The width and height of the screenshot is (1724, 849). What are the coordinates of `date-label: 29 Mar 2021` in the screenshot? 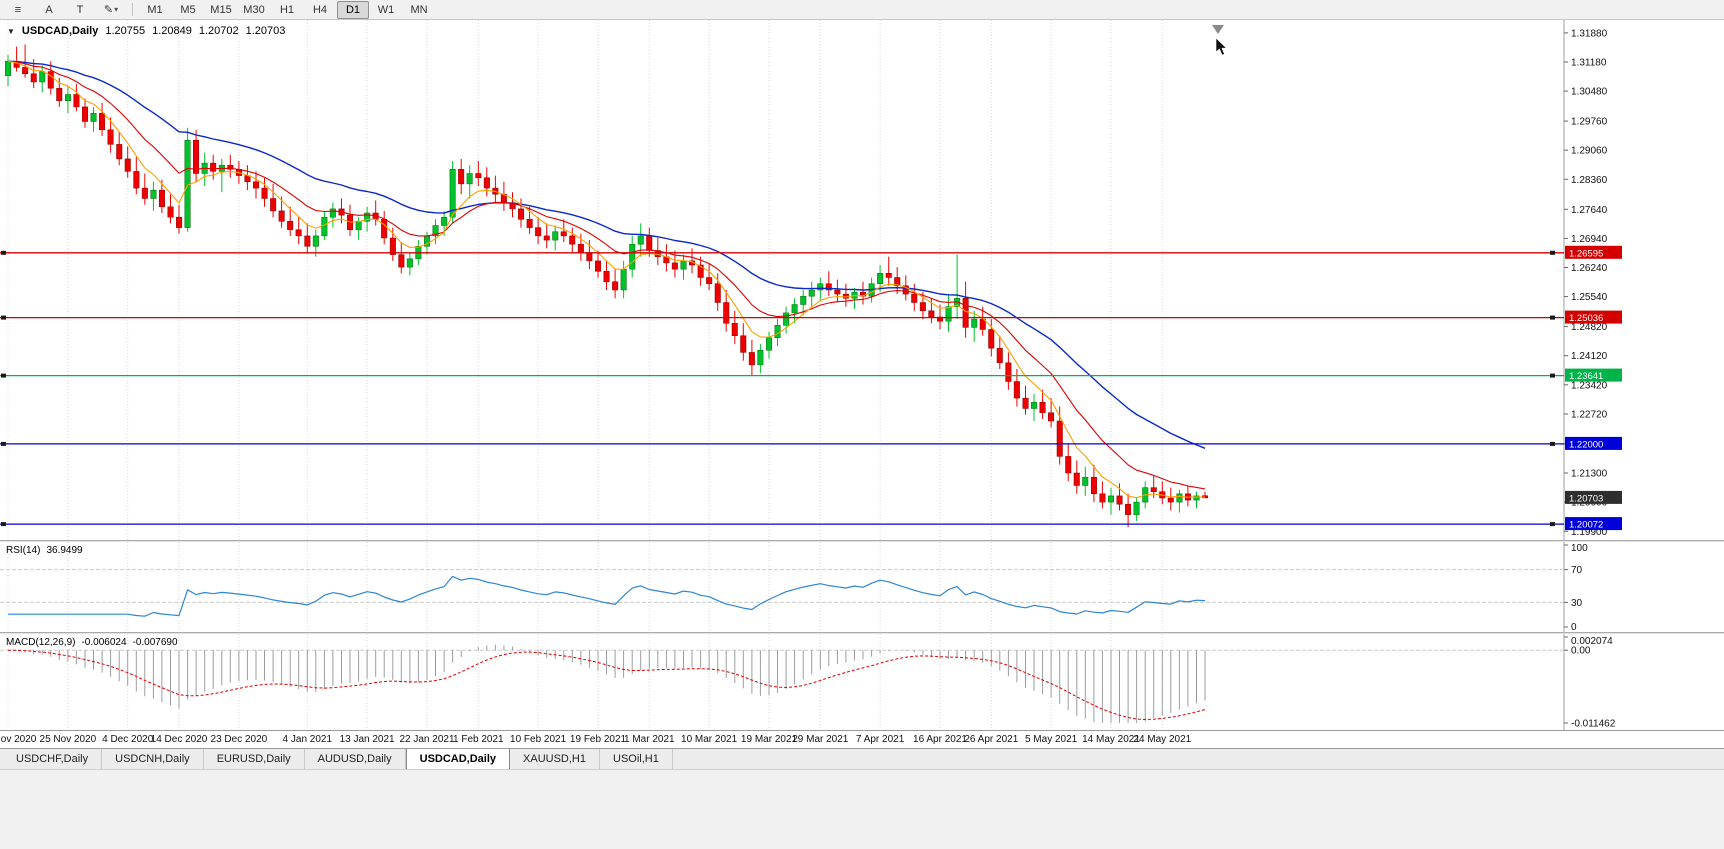 It's located at (820, 739).